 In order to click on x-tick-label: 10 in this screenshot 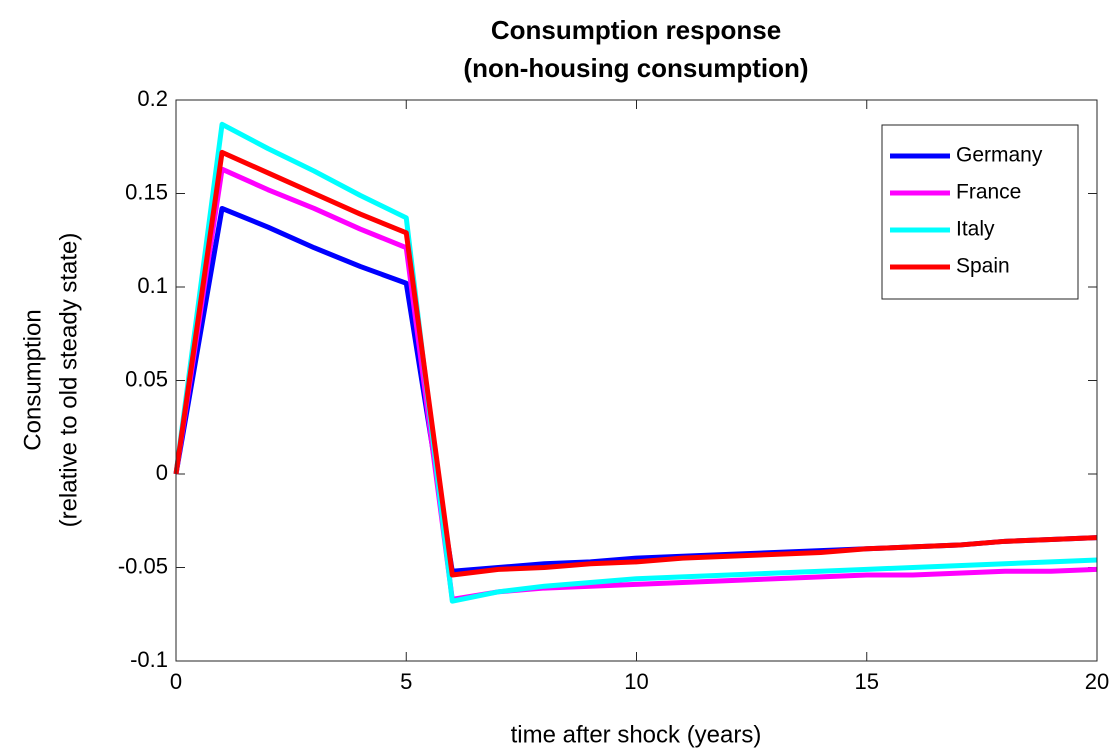, I will do `click(636, 681)`.